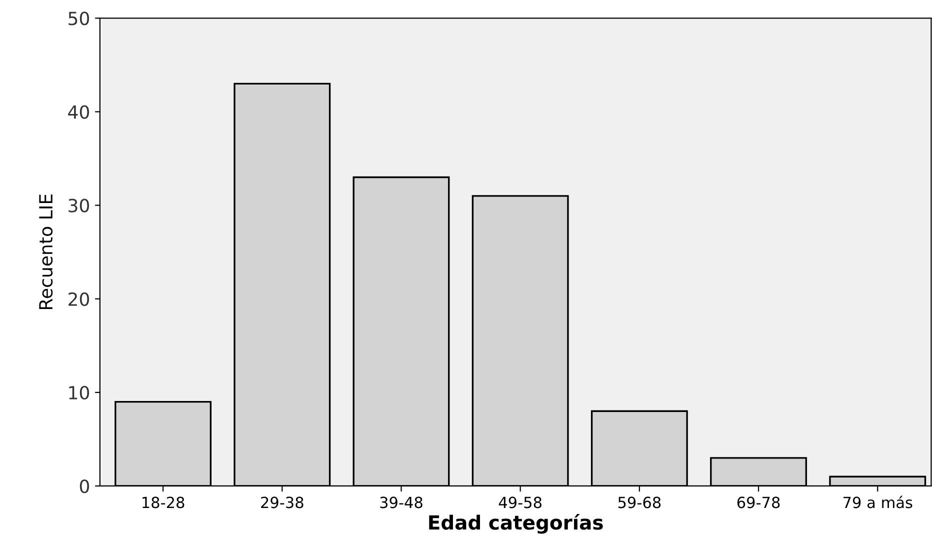  Describe the element at coordinates (401, 502) in the screenshot. I see `x-tick-label: 39-48` at that location.